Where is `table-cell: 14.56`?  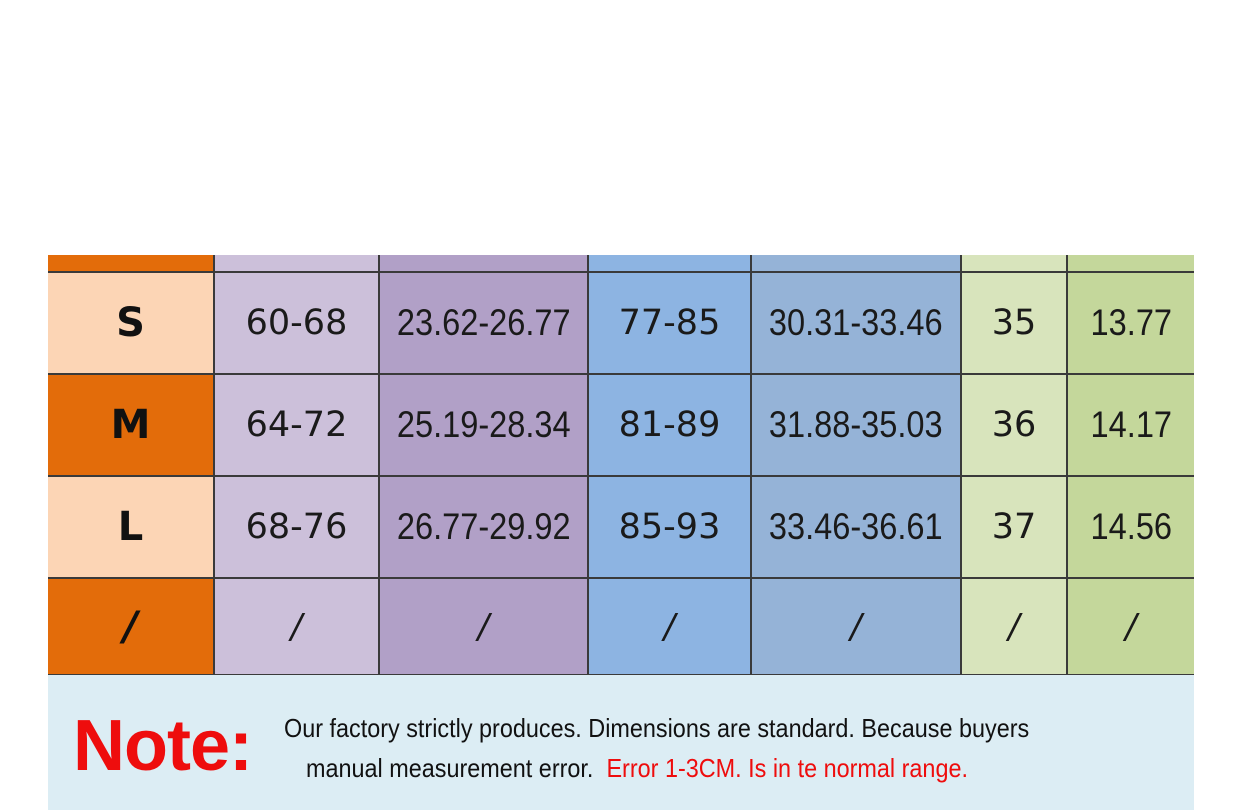 table-cell: 14.56 is located at coordinates (1131, 526).